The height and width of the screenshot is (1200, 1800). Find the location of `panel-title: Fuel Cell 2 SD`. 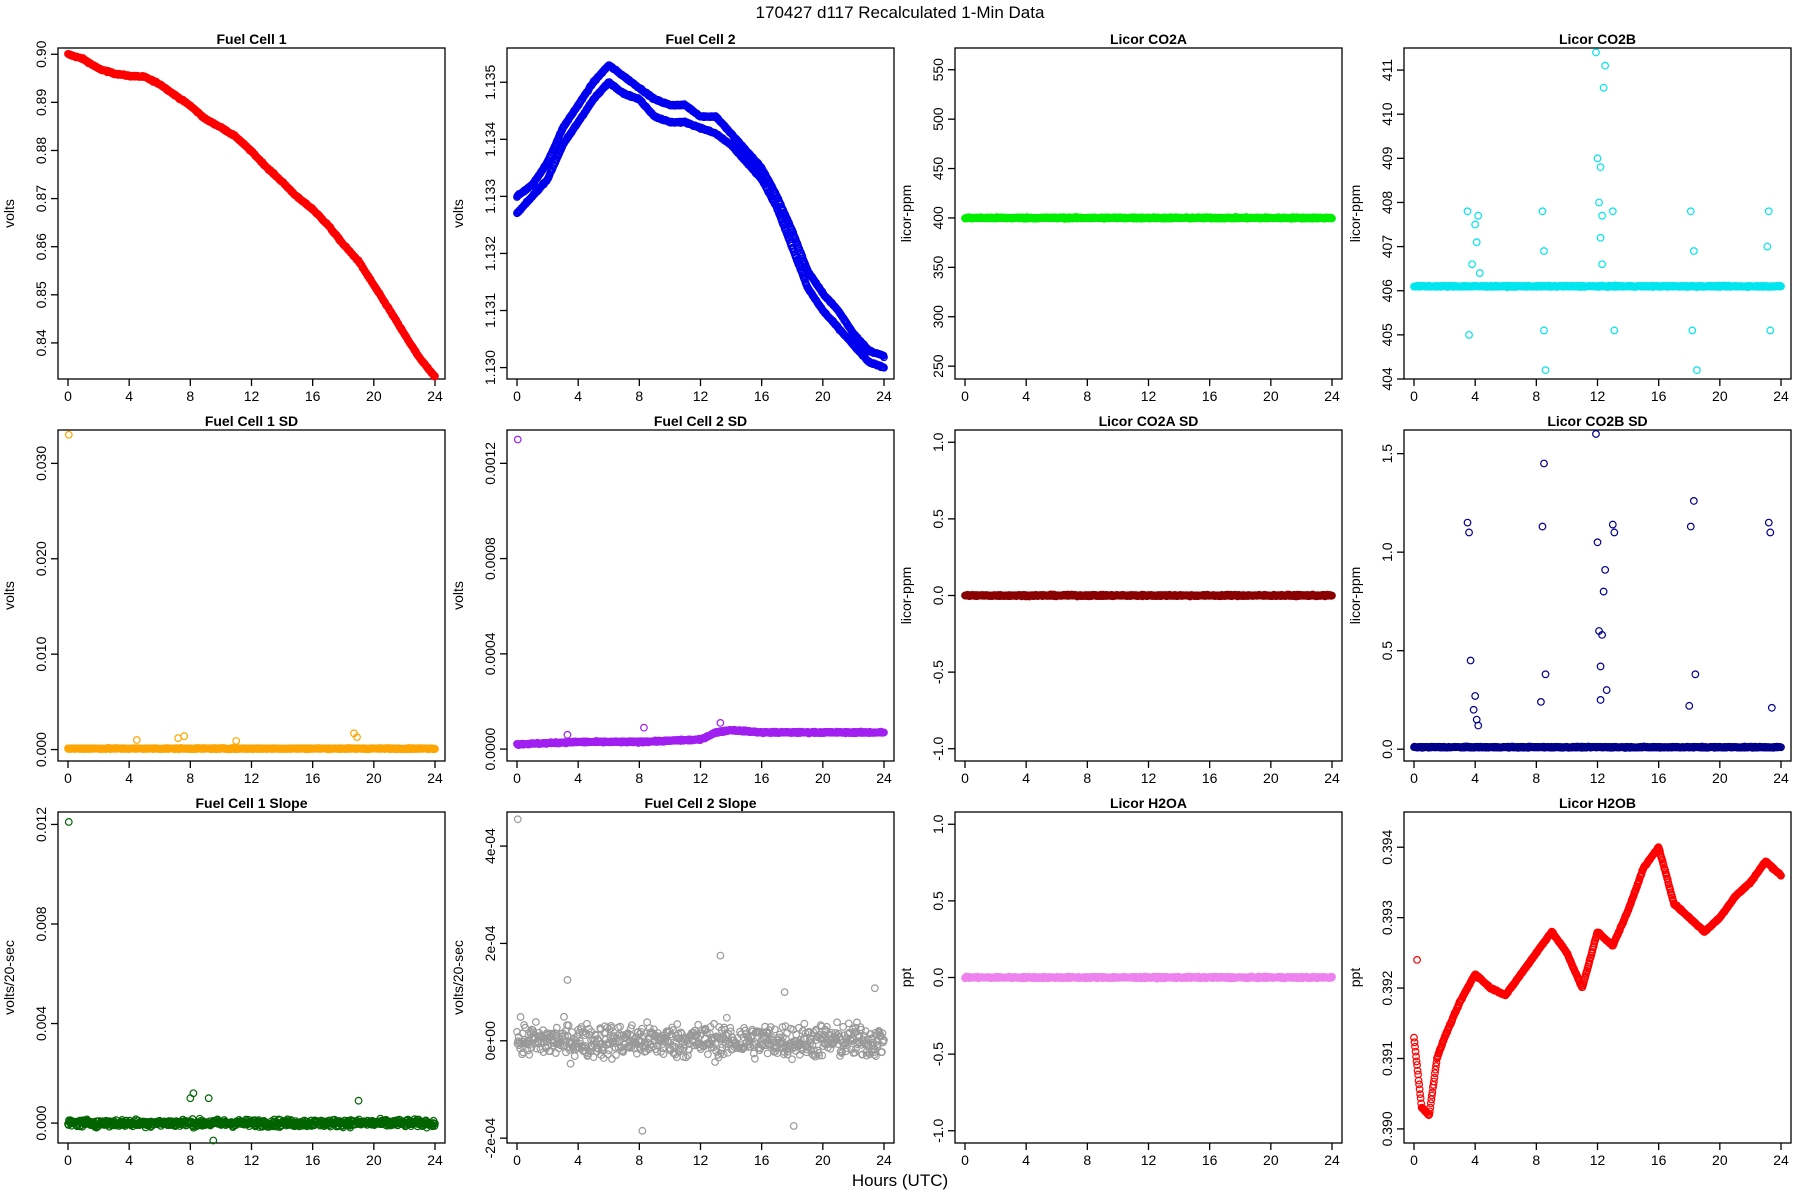

panel-title: Fuel Cell 2 SD is located at coordinates (700, 421).